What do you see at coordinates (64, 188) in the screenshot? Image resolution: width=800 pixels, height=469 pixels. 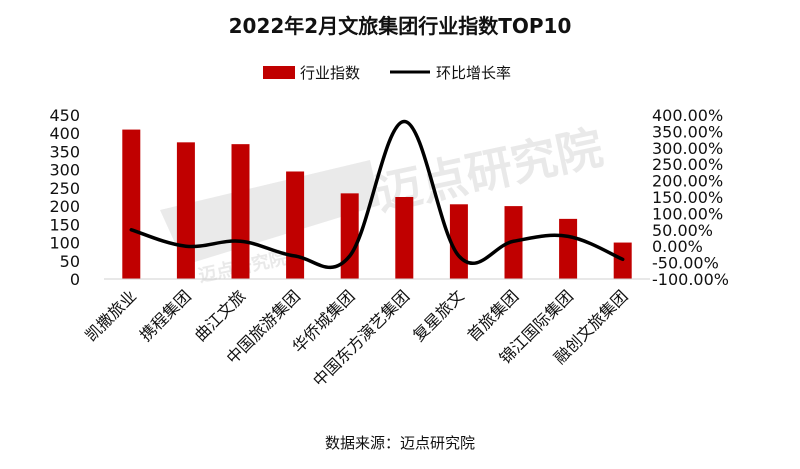 I see `y-left-tick-label: 250` at bounding box center [64, 188].